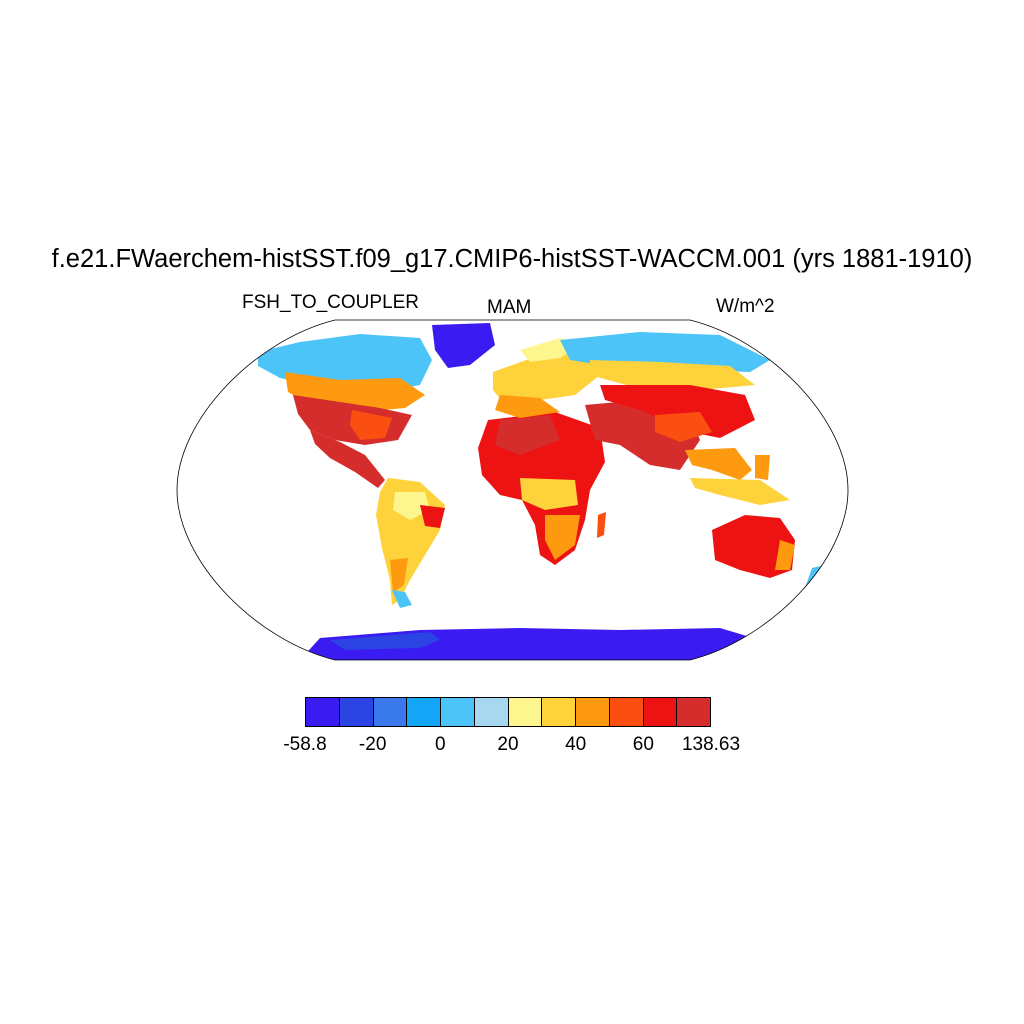  What do you see at coordinates (440, 744) in the screenshot?
I see `colorbar-tick-label: 0` at bounding box center [440, 744].